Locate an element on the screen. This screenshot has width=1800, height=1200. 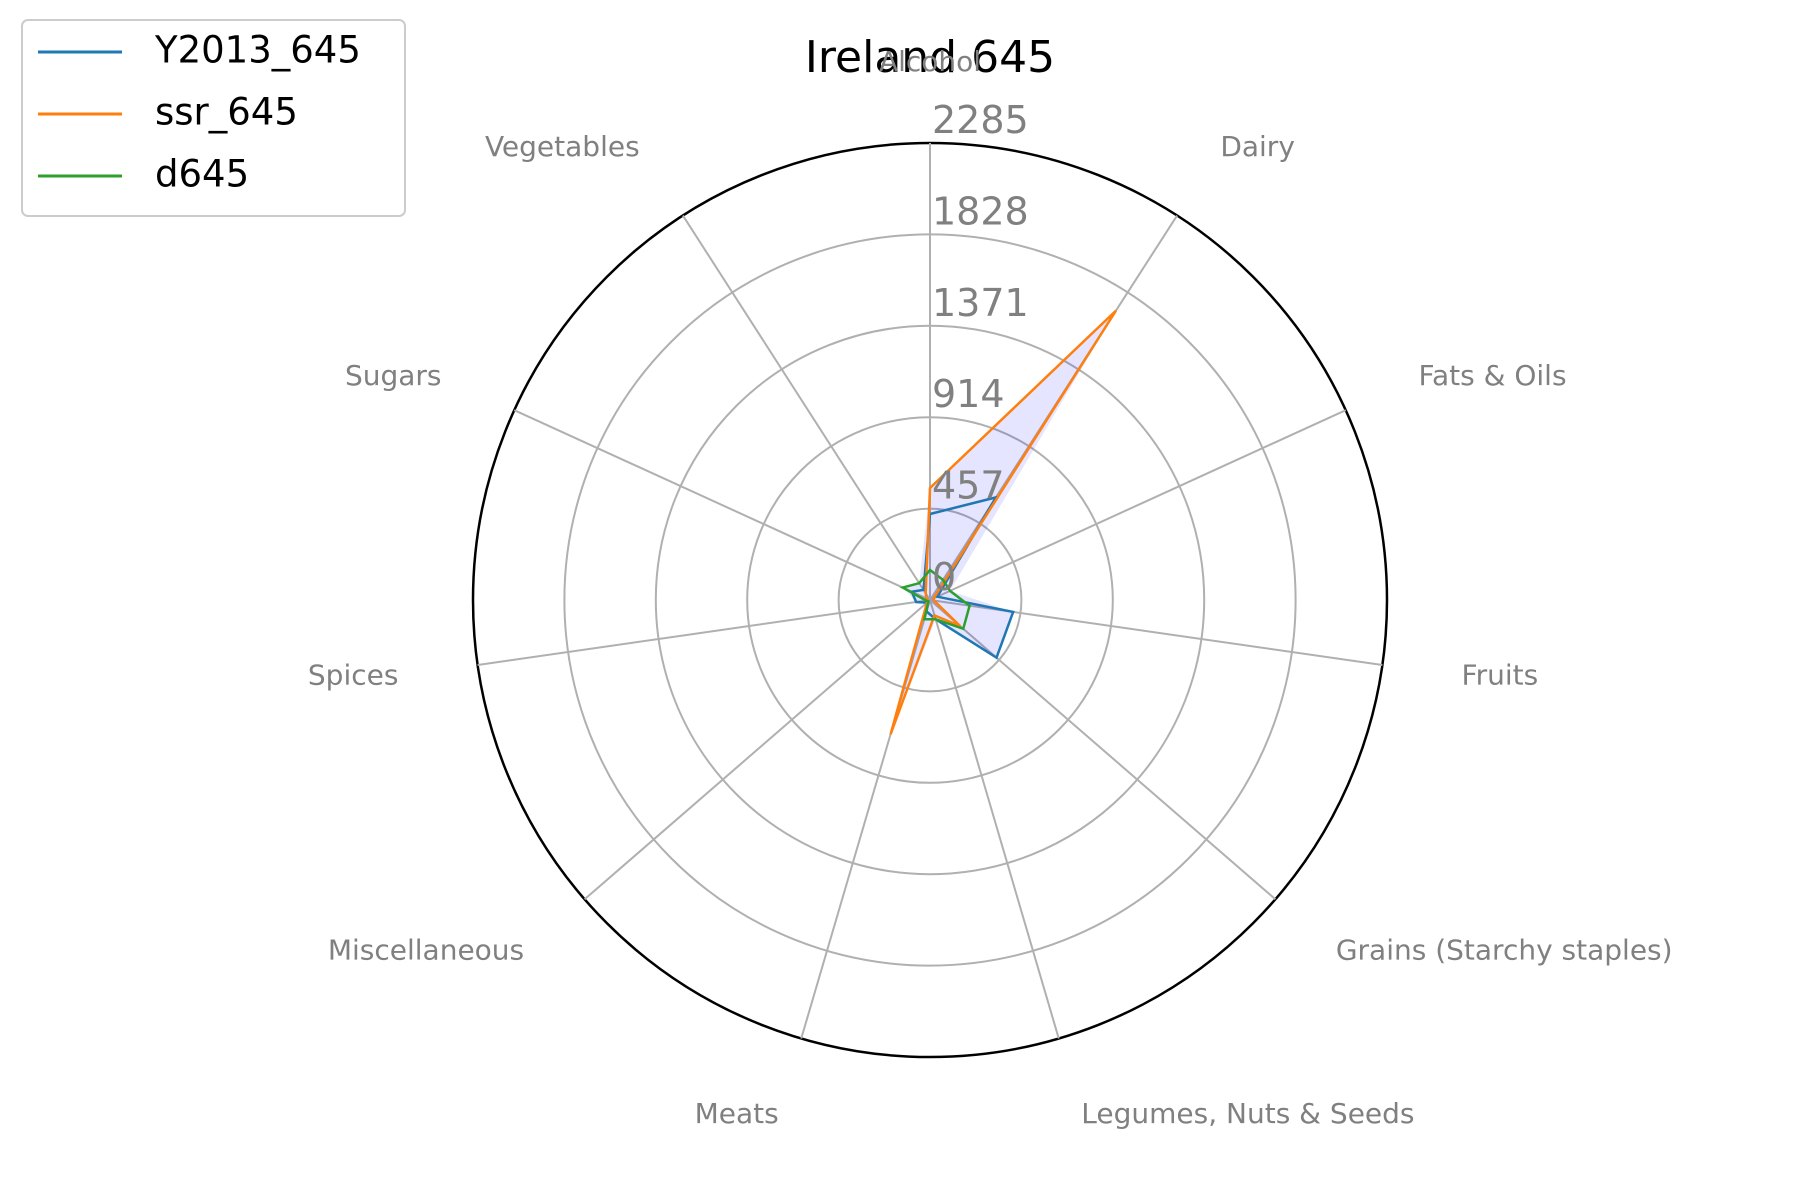
series-lines is located at coordinates (1003, 522).